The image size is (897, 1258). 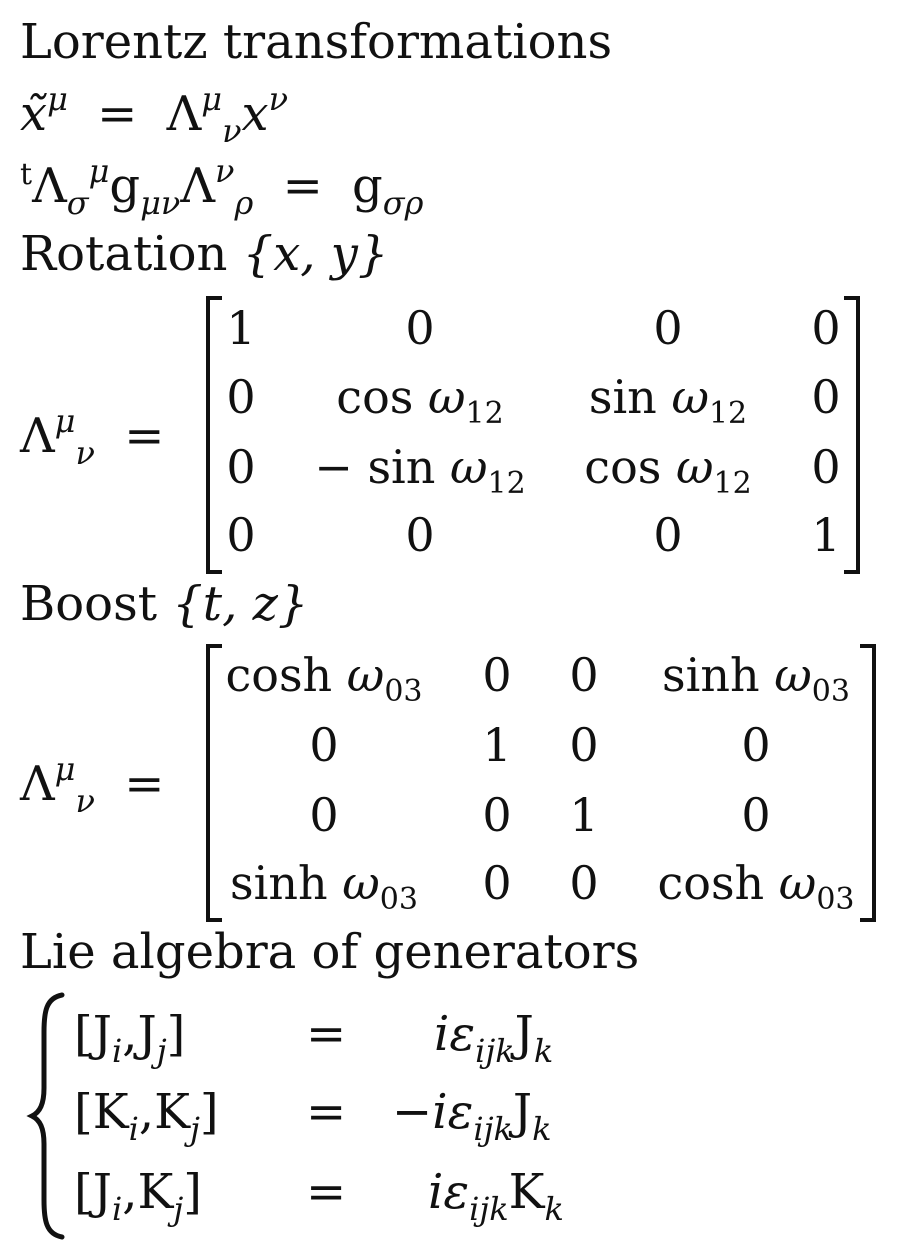 What do you see at coordinates (214, 435) in the screenshot?
I see `rotation-left-bracket` at bounding box center [214, 435].